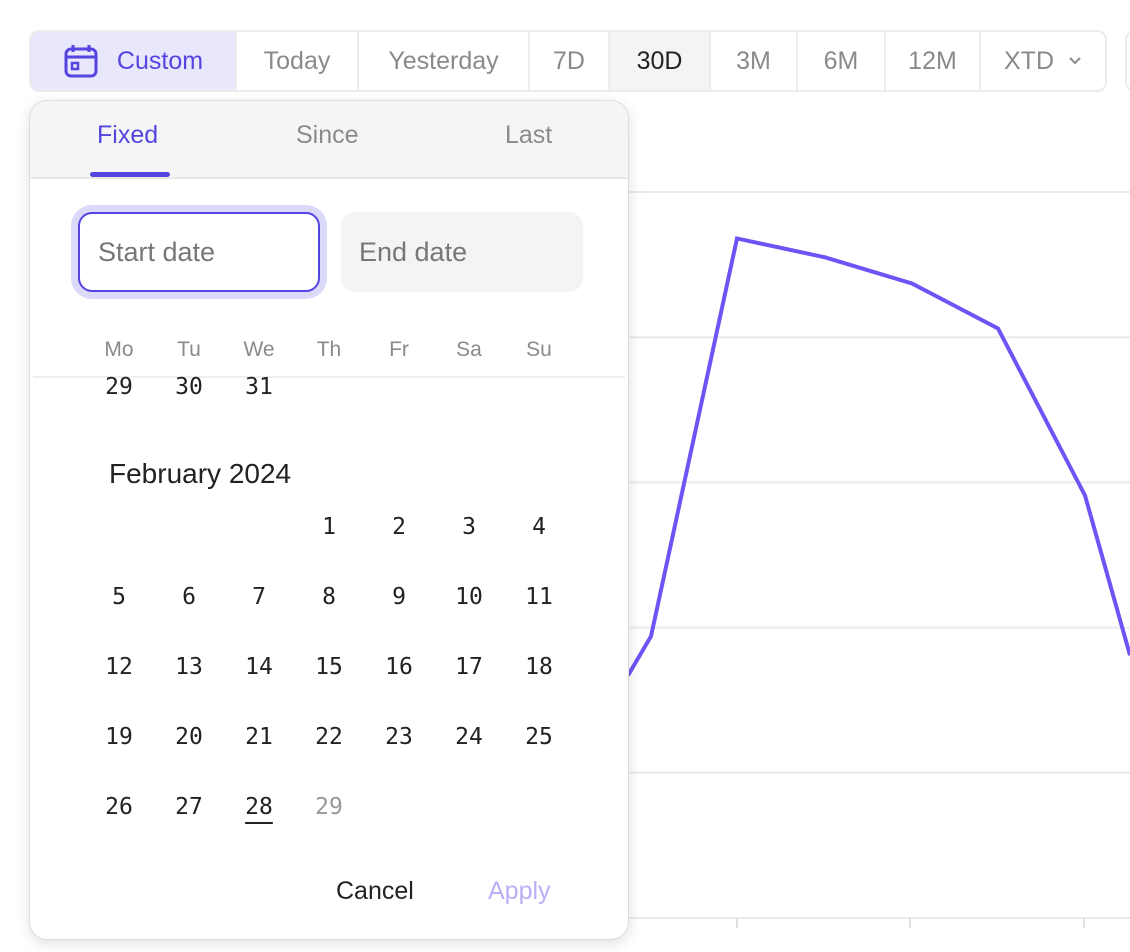 The image size is (1130, 952). What do you see at coordinates (1029, 60) in the screenshot?
I see `xtd-label: XTD` at bounding box center [1029, 60].